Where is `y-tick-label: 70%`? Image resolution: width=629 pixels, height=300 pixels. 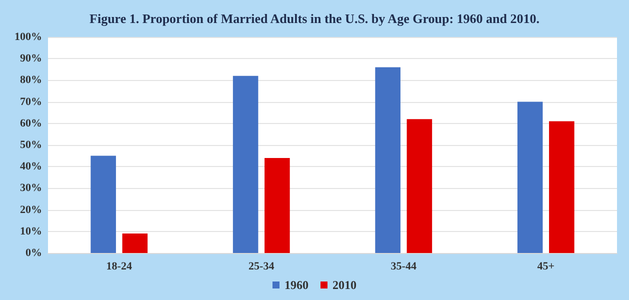 y-tick-label: 70% is located at coordinates (31, 102).